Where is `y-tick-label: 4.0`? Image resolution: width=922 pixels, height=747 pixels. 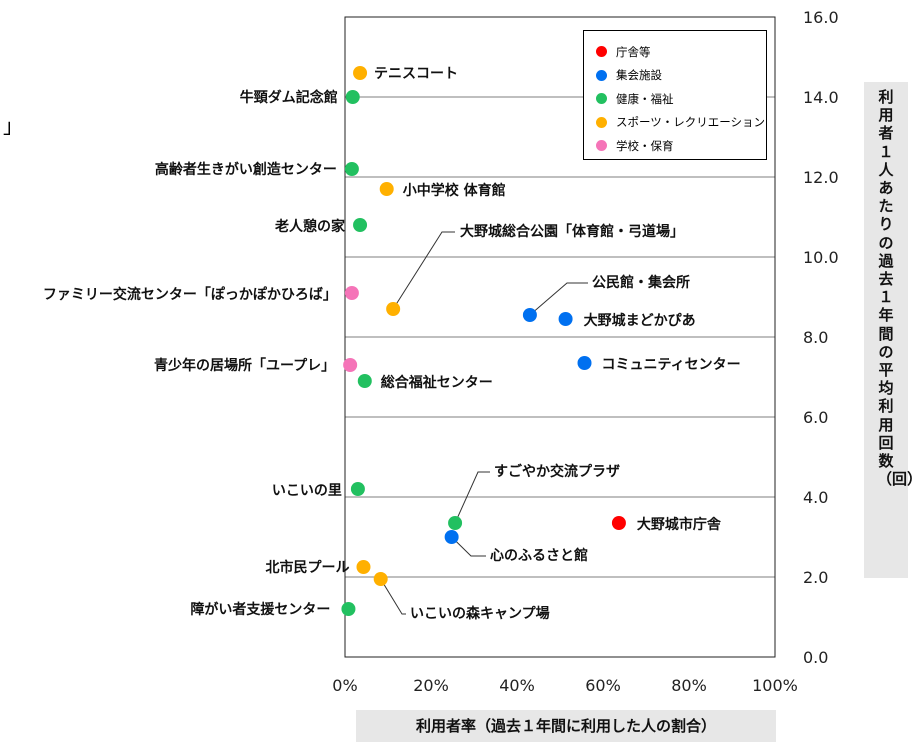
y-tick-label: 4.0 is located at coordinates (815, 497).